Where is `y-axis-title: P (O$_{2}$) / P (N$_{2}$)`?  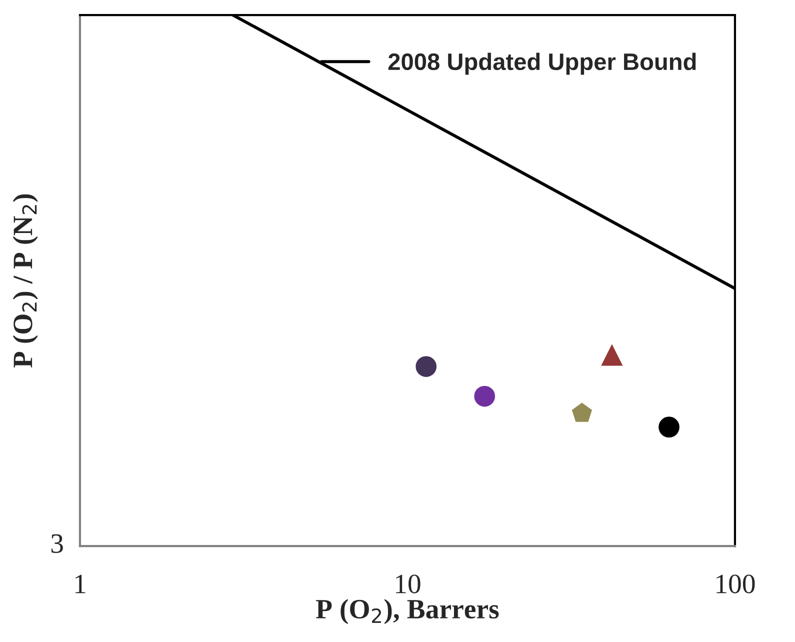 y-axis-title: P (O$_{2}$) / P (N$_{2}$) is located at coordinates (25, 281).